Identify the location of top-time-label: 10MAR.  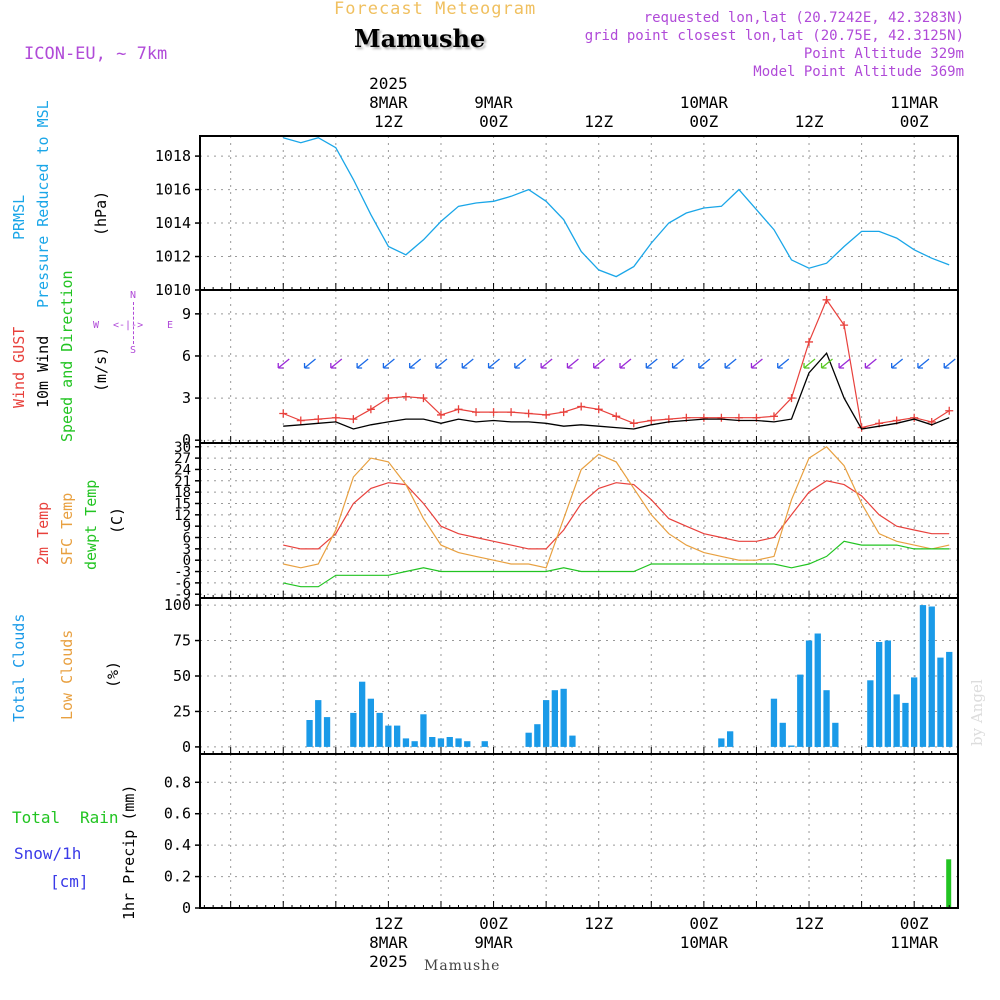
(704, 102).